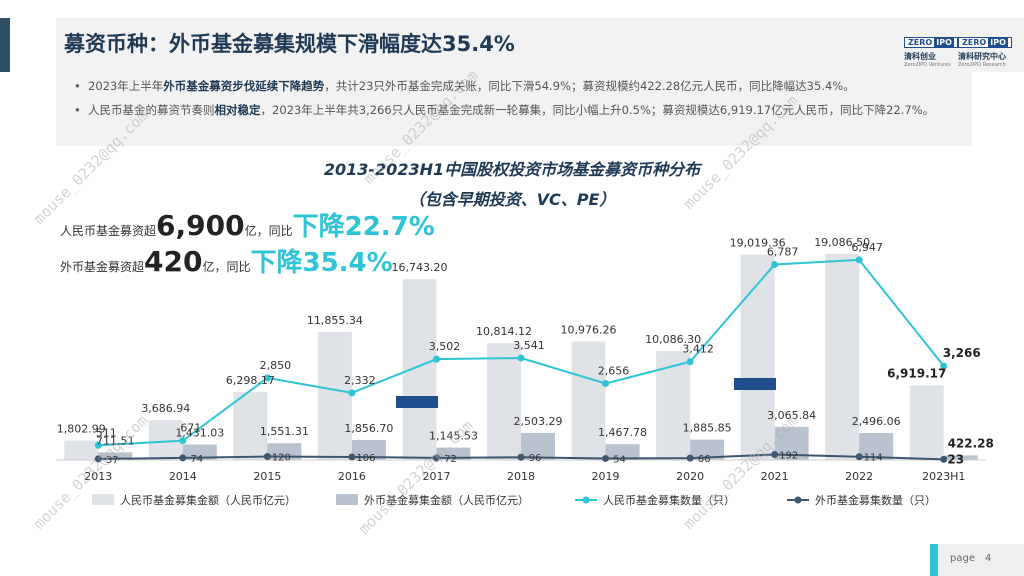 The height and width of the screenshot is (576, 1024). I want to click on zero2ipo-ventures-logo: ZERO IPO 清科创业 Zero2IPO Ventures, so click(931, 49).